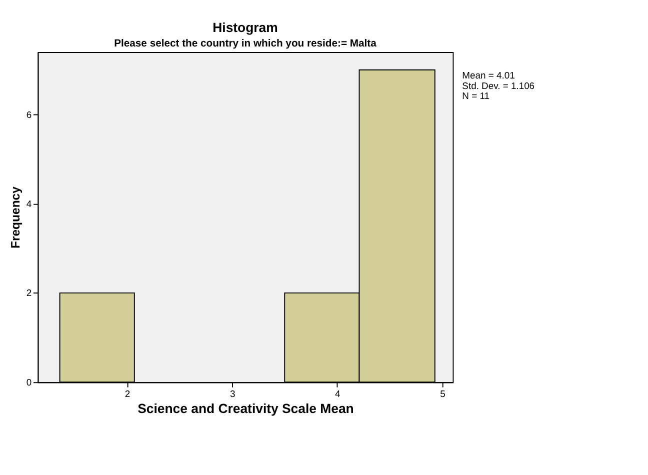 The image size is (648, 475). I want to click on x-axis-title: Science and Creativity Scale Mean, so click(246, 408).